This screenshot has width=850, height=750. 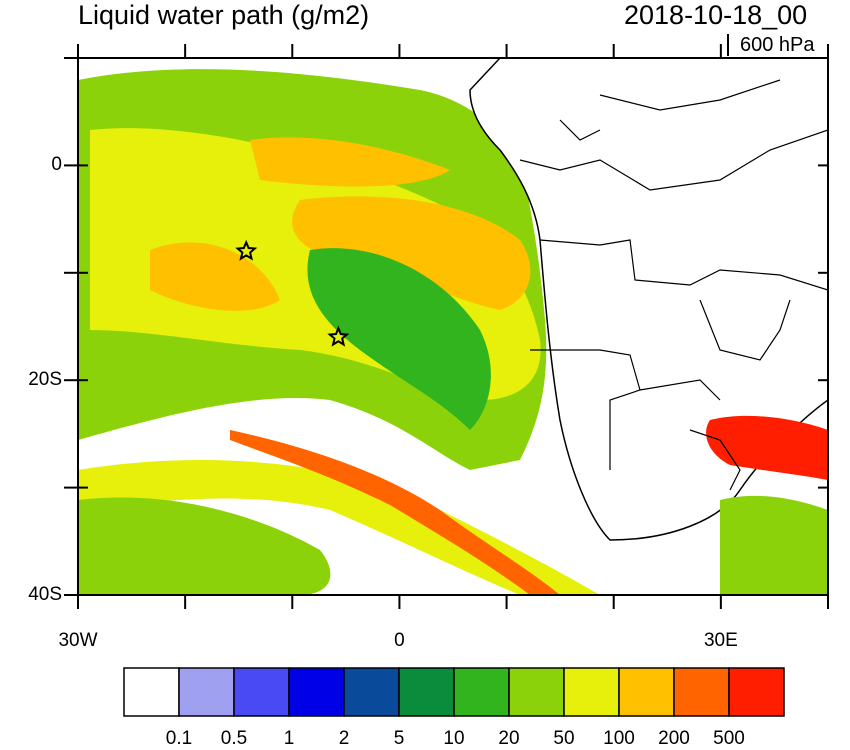 I want to click on colorbar-label: 0.5, so click(x=234, y=738).